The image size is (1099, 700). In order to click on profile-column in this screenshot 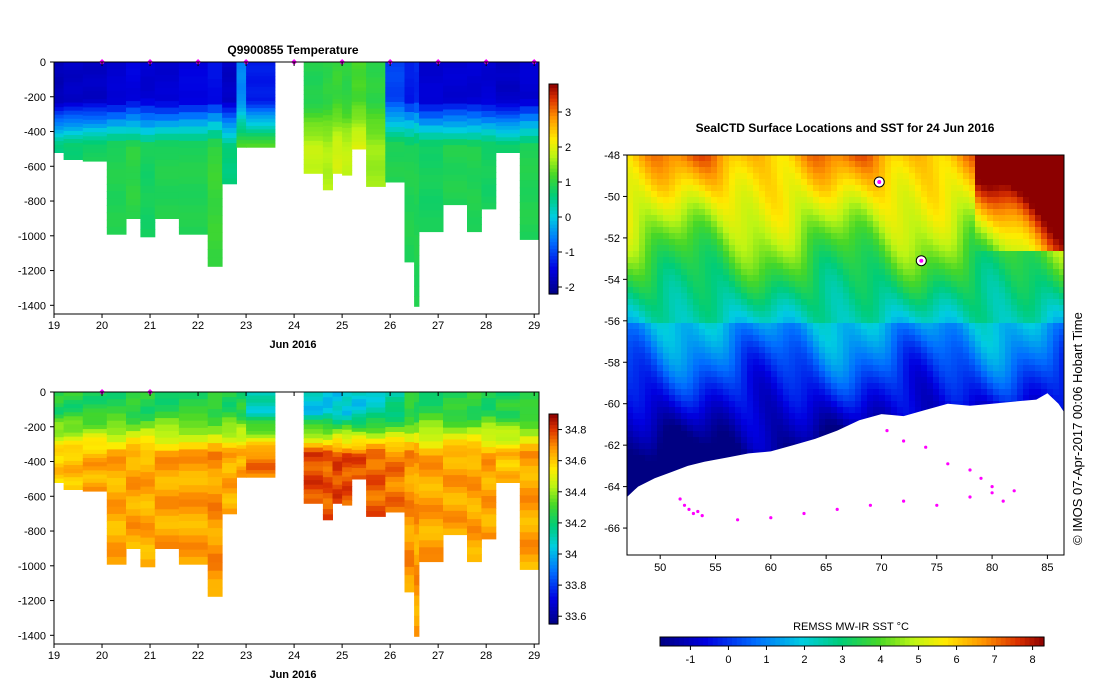, I will do `click(417, 184)`.